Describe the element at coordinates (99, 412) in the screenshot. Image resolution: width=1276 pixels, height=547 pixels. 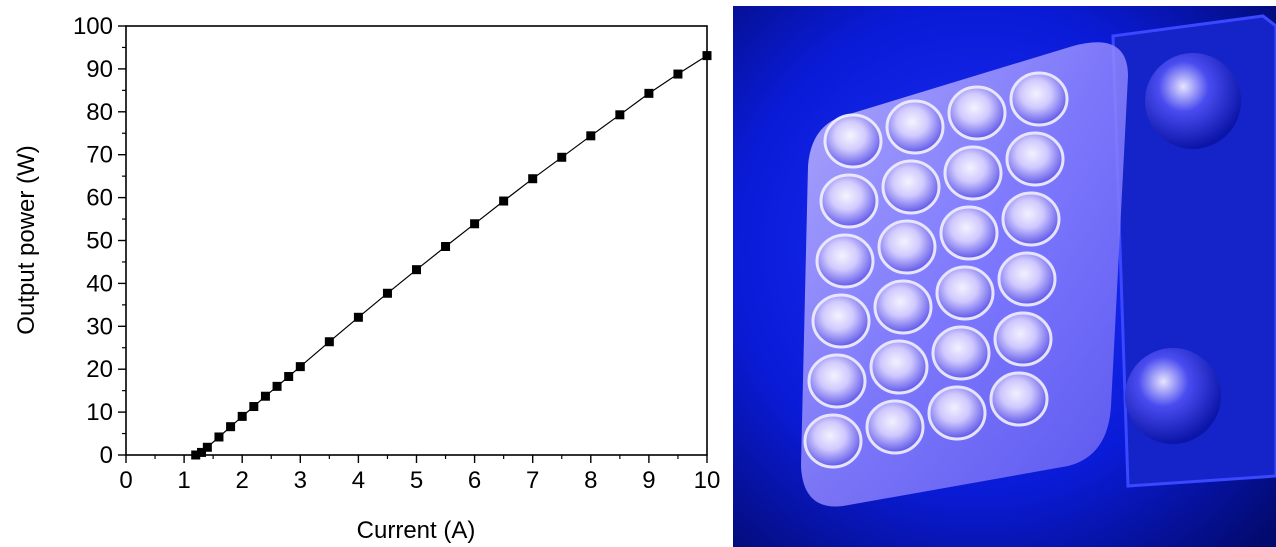
I see `y-tick-label: 10` at that location.